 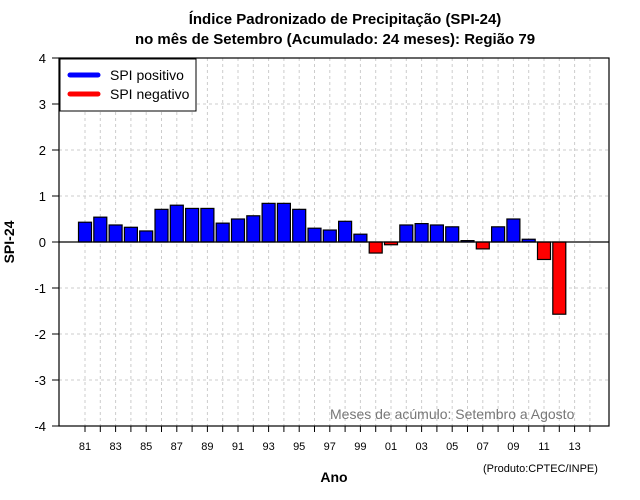 I want to click on y-axis-label: SPI-24, so click(x=9, y=241).